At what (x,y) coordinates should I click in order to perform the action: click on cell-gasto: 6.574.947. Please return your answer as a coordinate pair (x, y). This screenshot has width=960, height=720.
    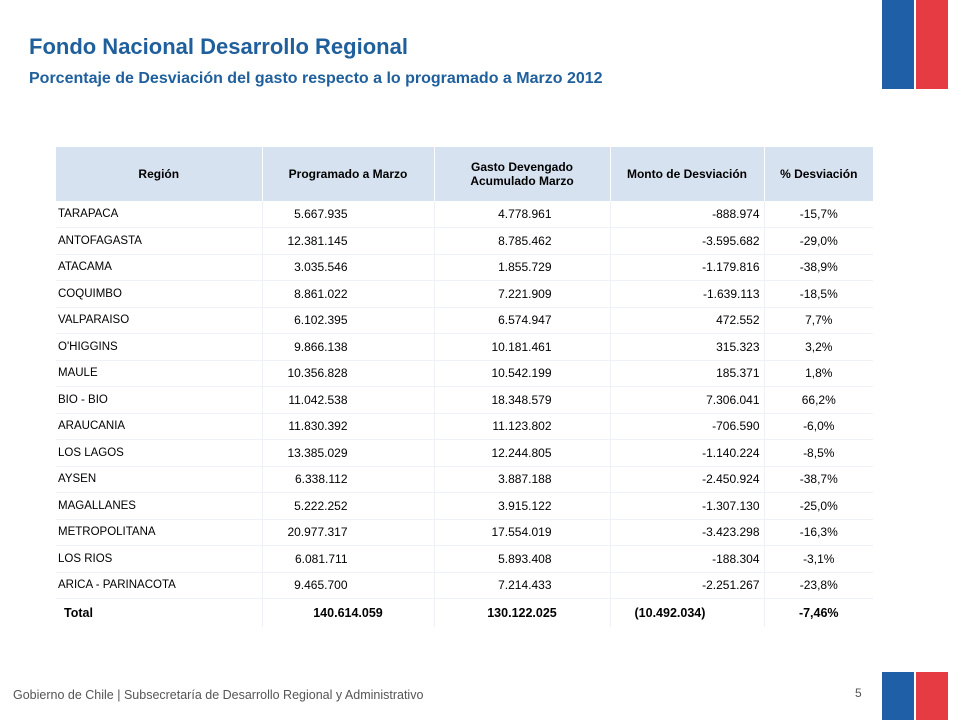
    Looking at the image, I should click on (522, 320).